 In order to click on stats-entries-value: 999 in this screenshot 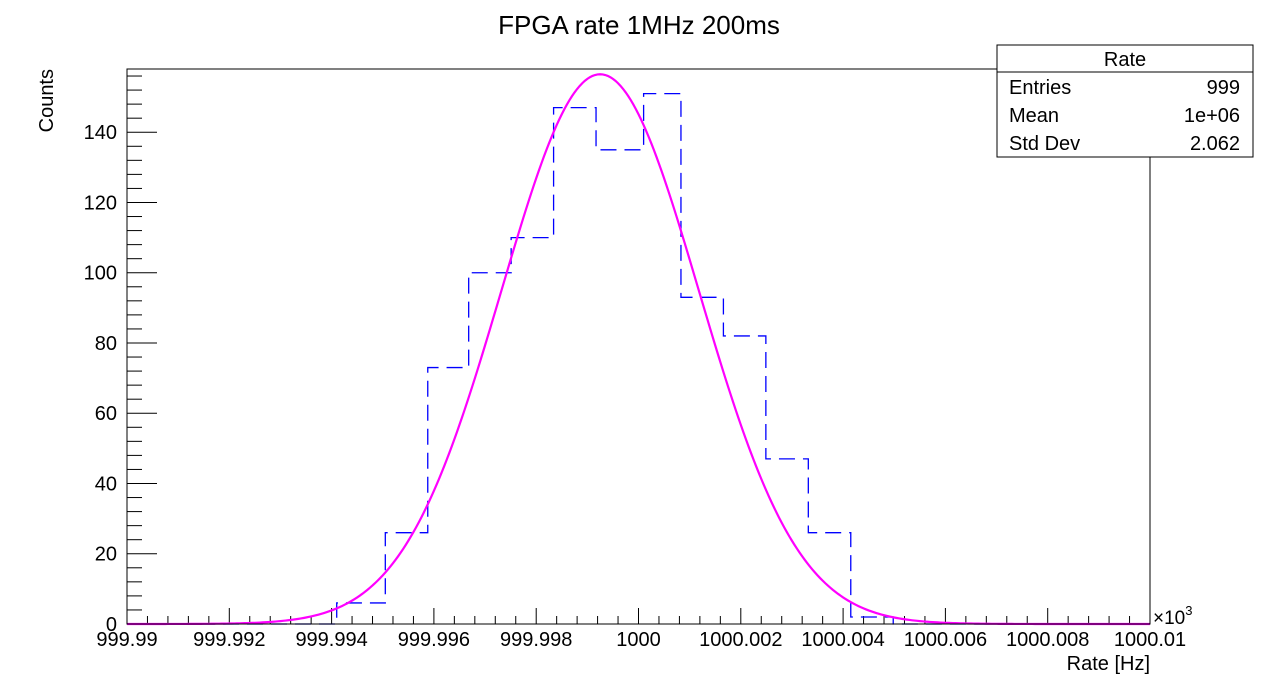, I will do `click(1223, 88)`.